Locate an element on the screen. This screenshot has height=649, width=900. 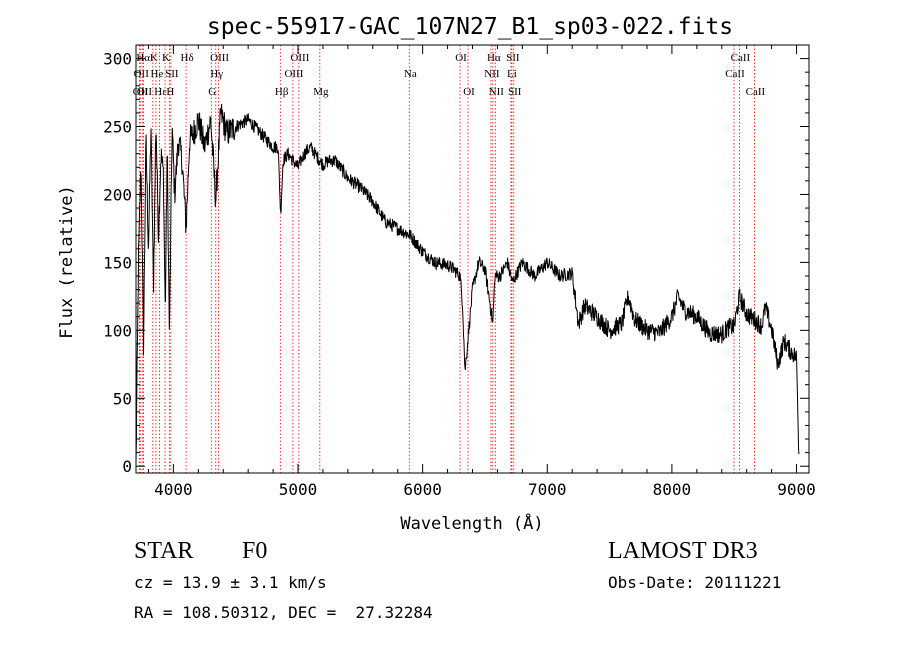
y-tick-label: 200 is located at coordinates (117, 194).